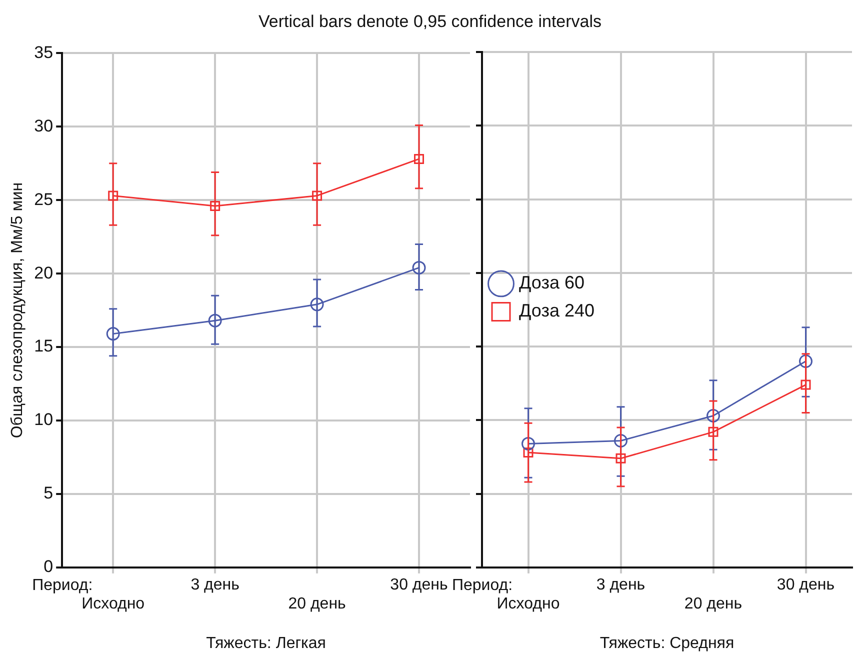 This screenshot has width=860, height=653. What do you see at coordinates (44, 272) in the screenshot?
I see `y-tick-label: 20` at bounding box center [44, 272].